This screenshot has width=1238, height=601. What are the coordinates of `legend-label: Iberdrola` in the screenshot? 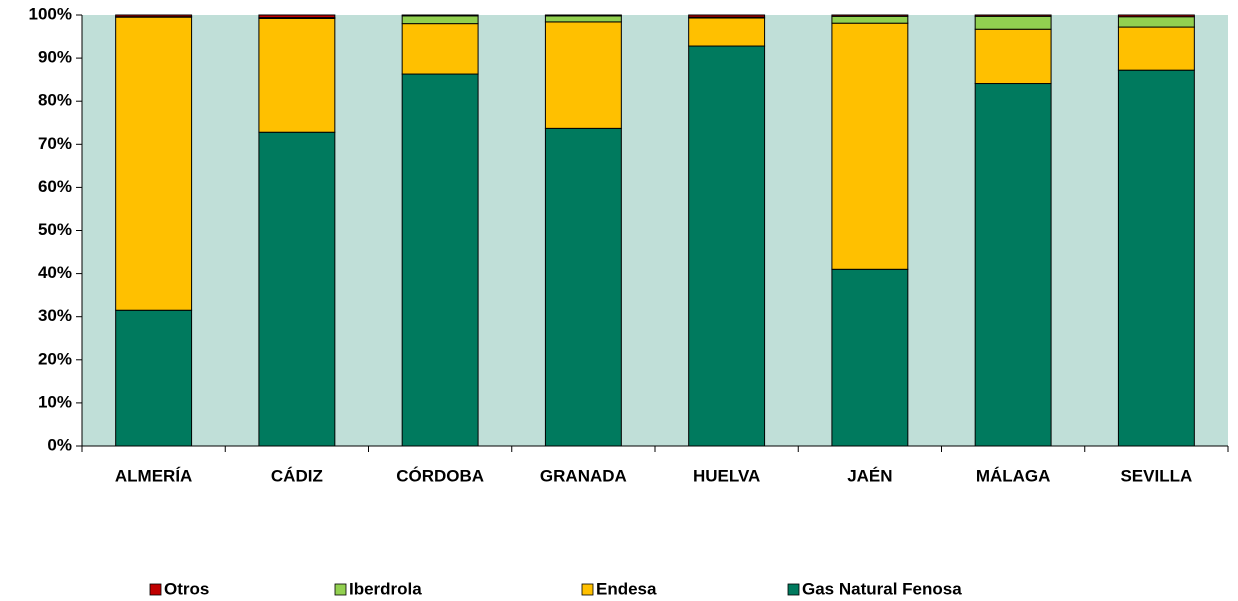 It's located at (385, 588).